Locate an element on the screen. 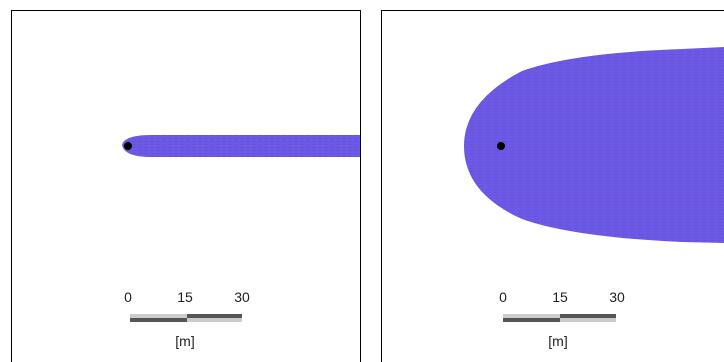 Image resolution: width=724 pixels, height=362 pixels. plume-shape is located at coordinates (241, 146).